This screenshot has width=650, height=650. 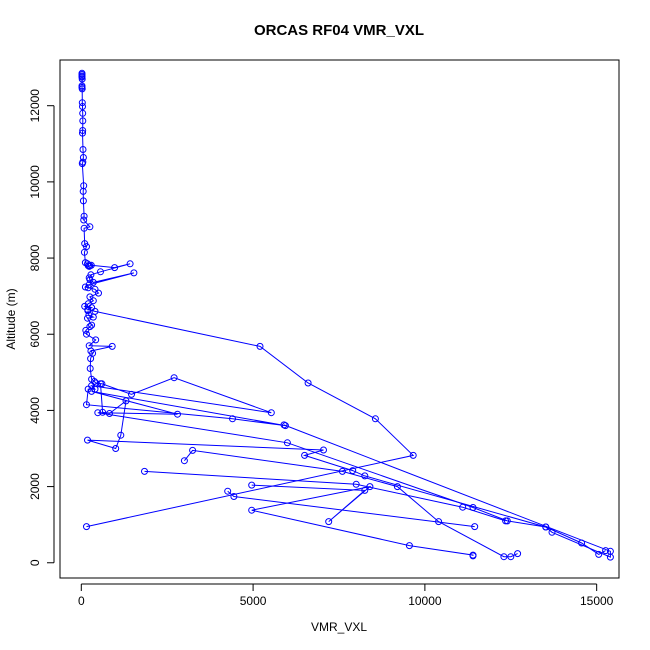 I want to click on x-tick-label: 10000, so click(x=425, y=601).